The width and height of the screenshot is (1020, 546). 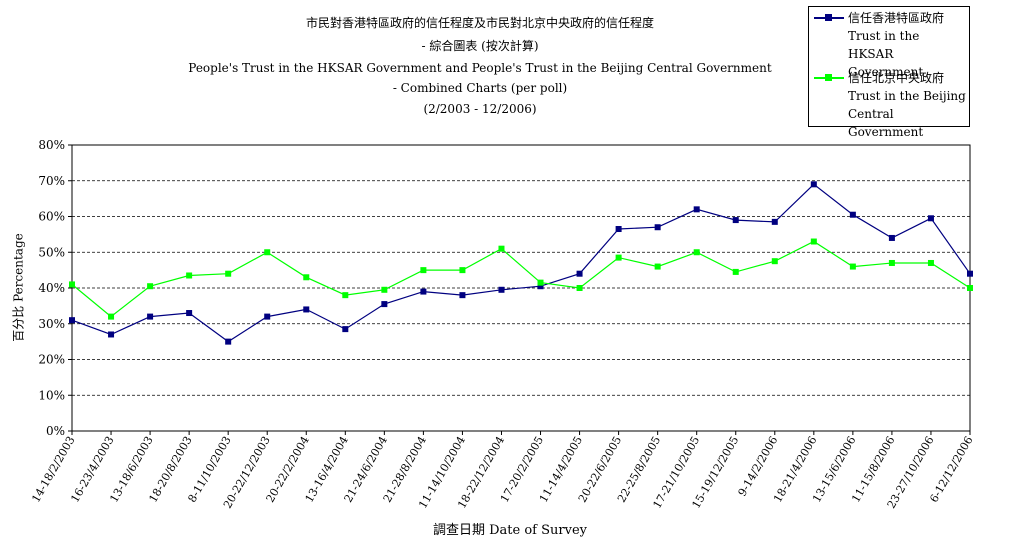 What do you see at coordinates (55, 431) in the screenshot?
I see `y-tick-label: 0%` at bounding box center [55, 431].